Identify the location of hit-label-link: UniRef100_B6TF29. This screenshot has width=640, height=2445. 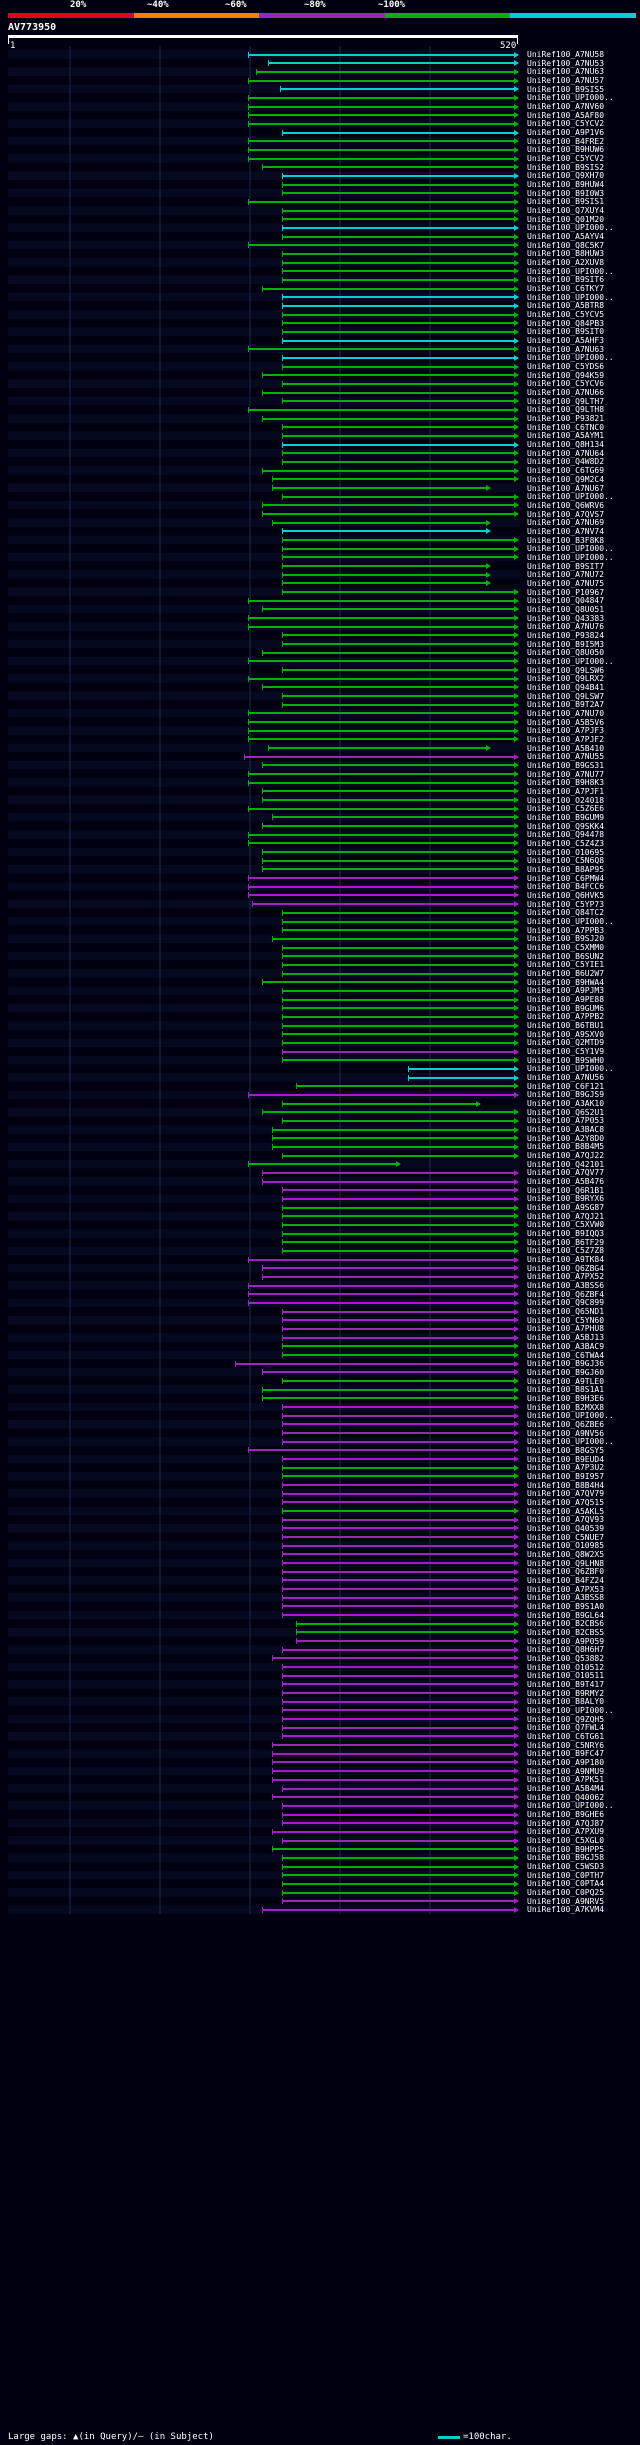
(566, 1242).